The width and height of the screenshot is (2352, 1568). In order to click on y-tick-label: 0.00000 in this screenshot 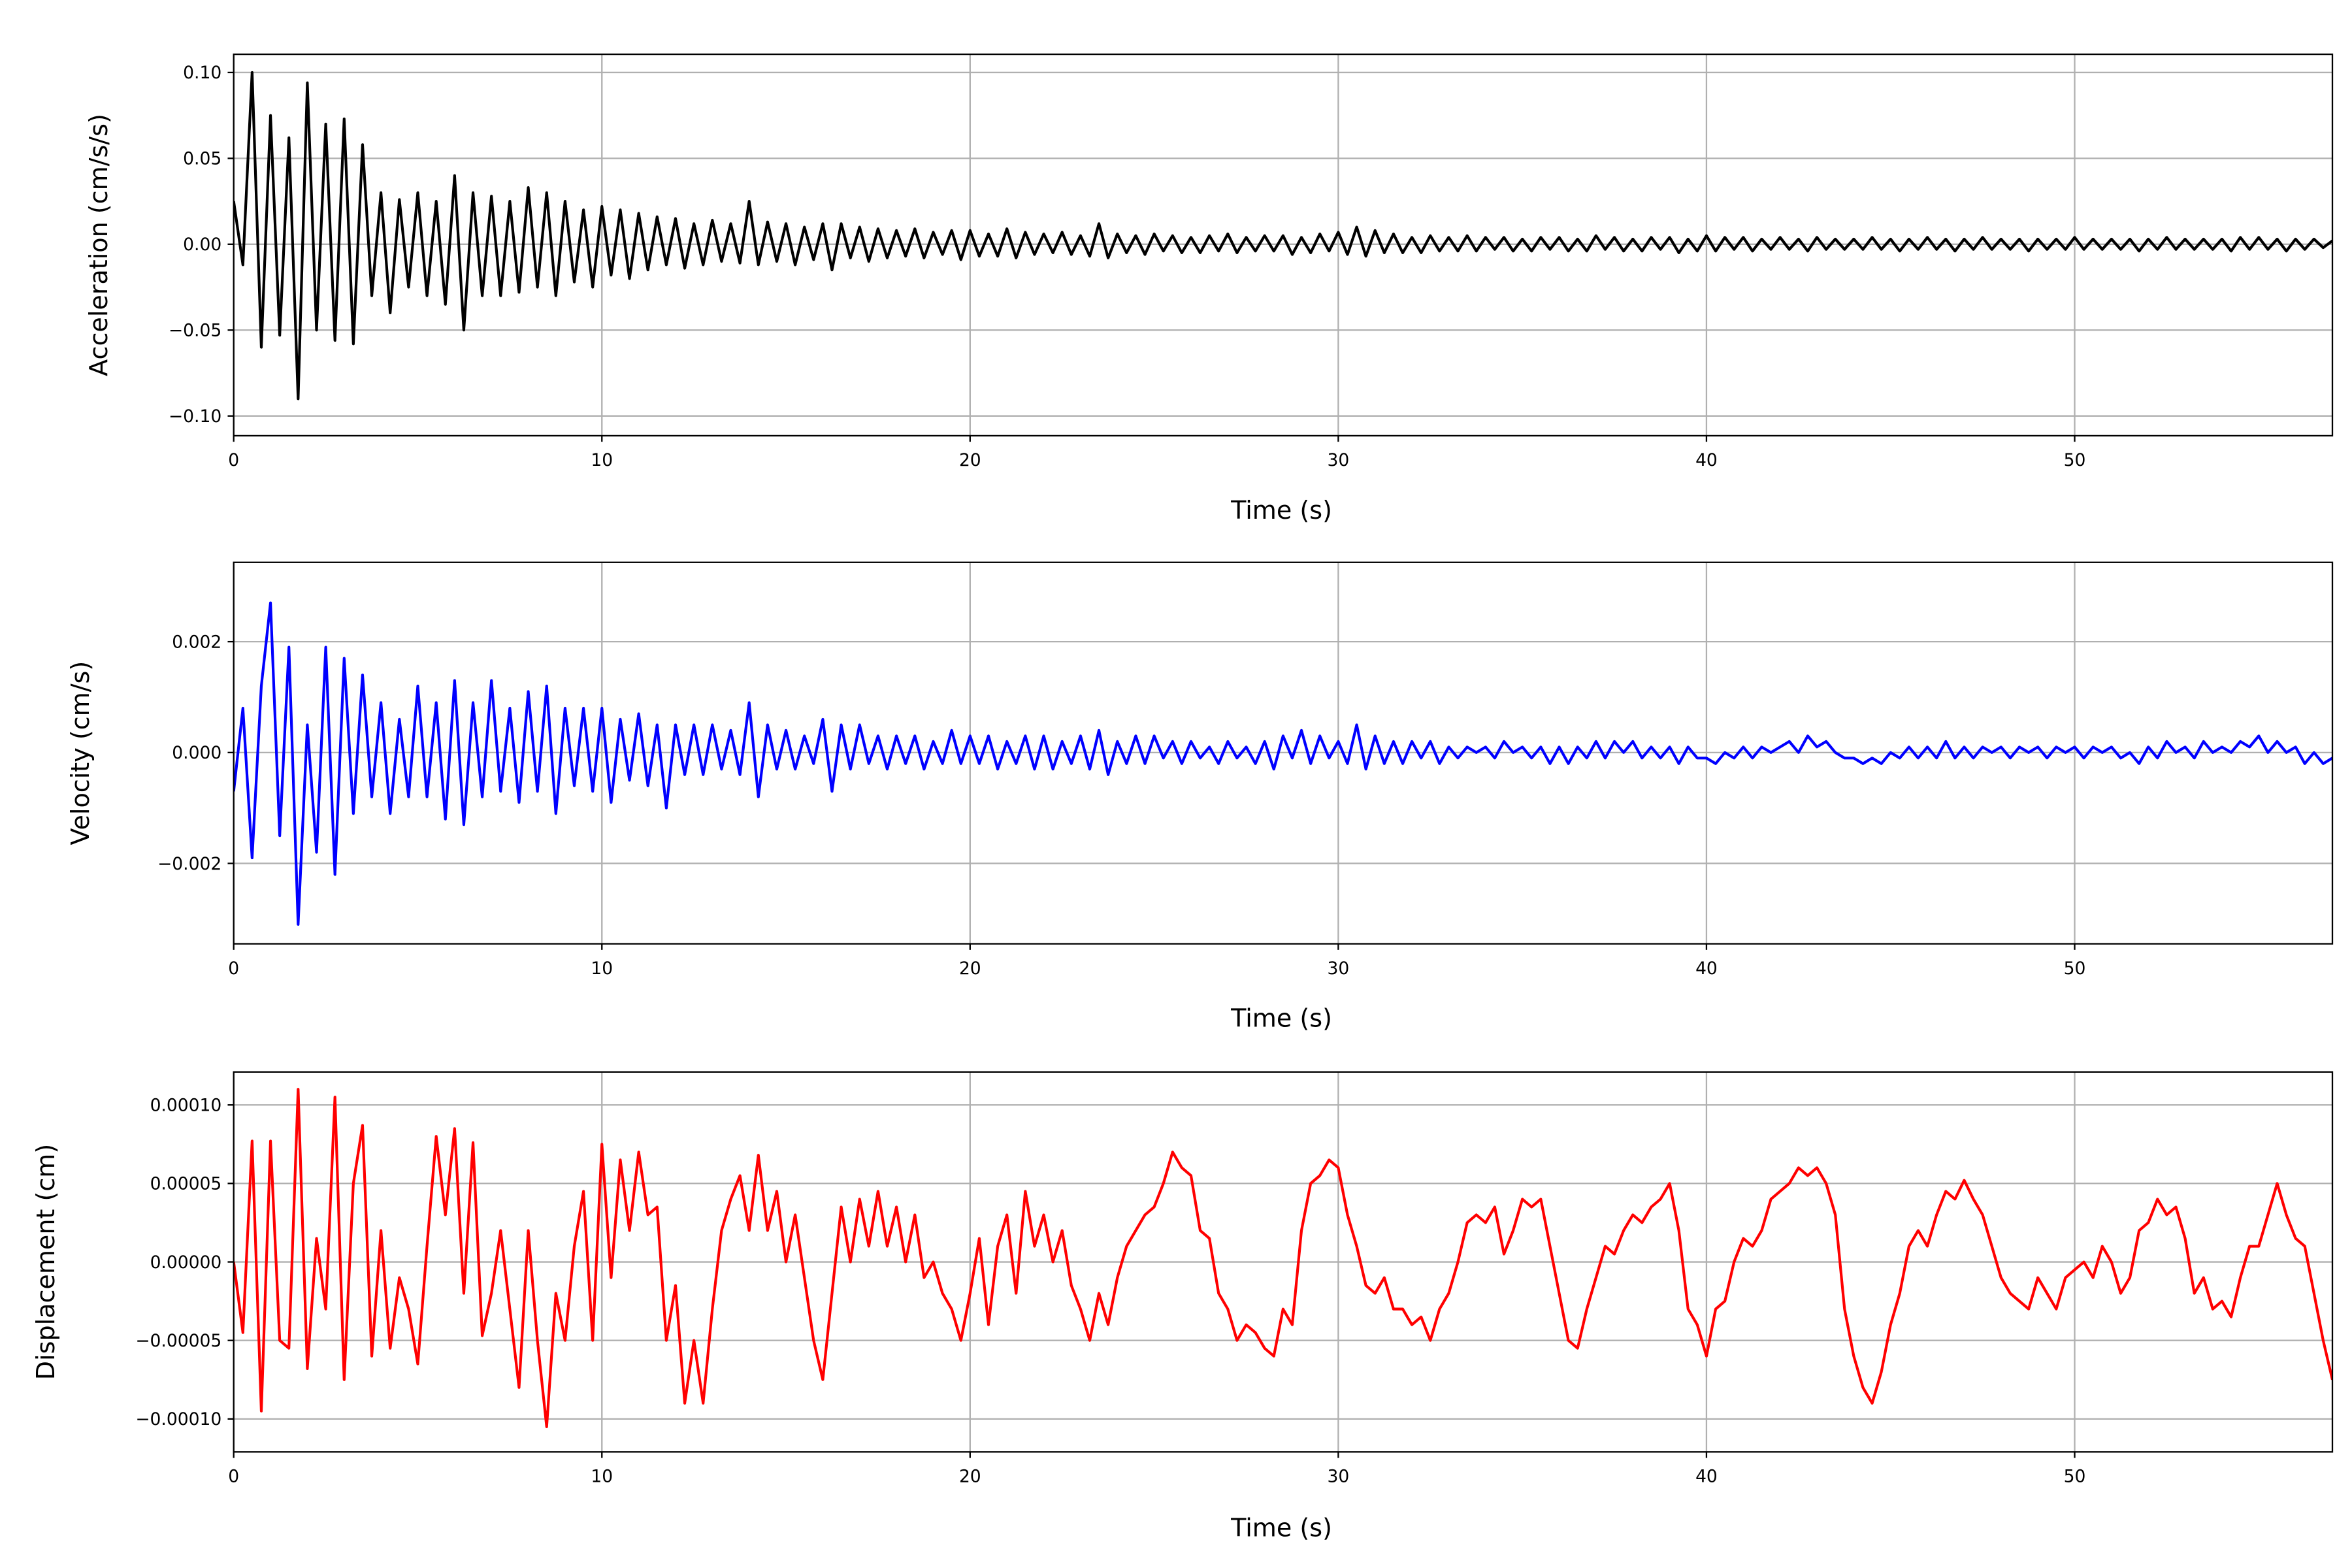, I will do `click(186, 1262)`.